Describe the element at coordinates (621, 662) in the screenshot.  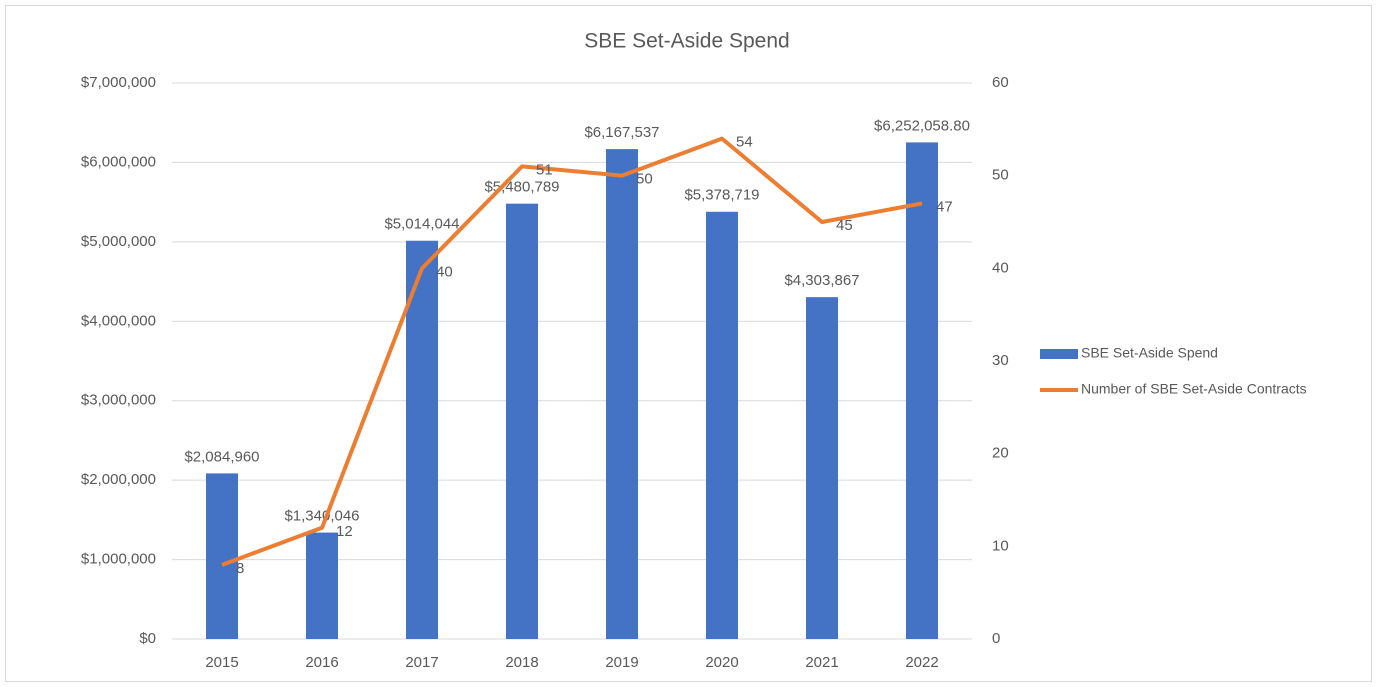
I see `x-tick-label: 2019` at that location.